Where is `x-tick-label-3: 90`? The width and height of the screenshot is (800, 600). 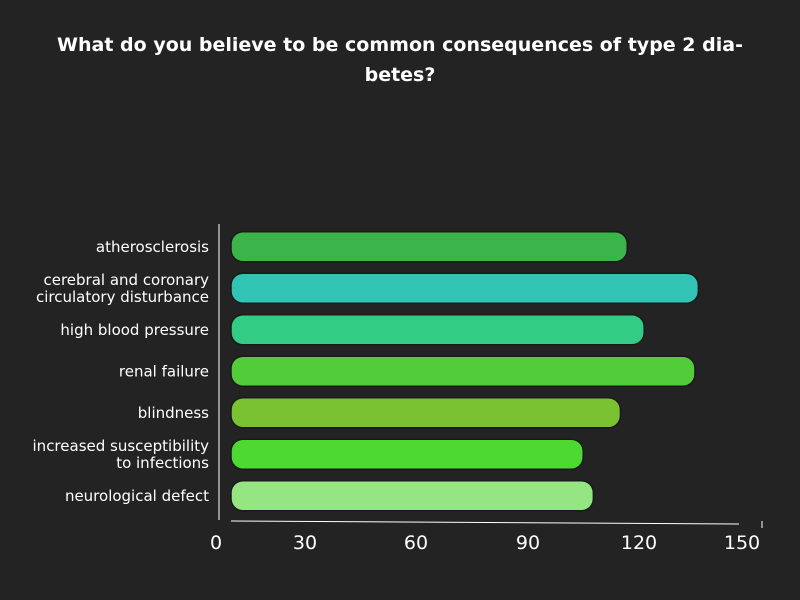 x-tick-label-3: 90 is located at coordinates (528, 543).